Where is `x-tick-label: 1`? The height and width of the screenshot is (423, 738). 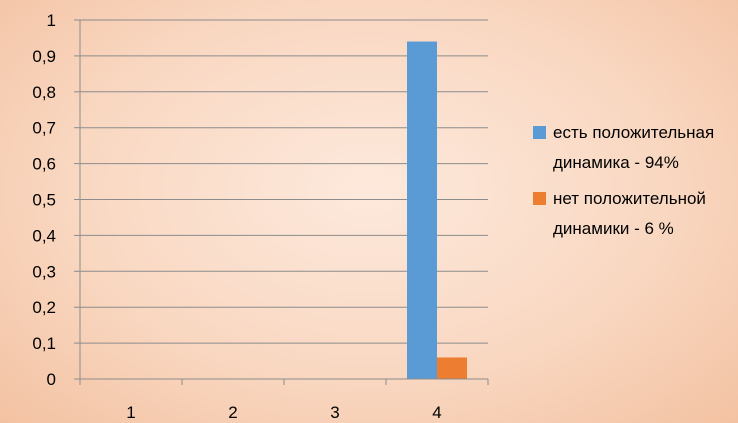
x-tick-label: 1 is located at coordinates (130, 412).